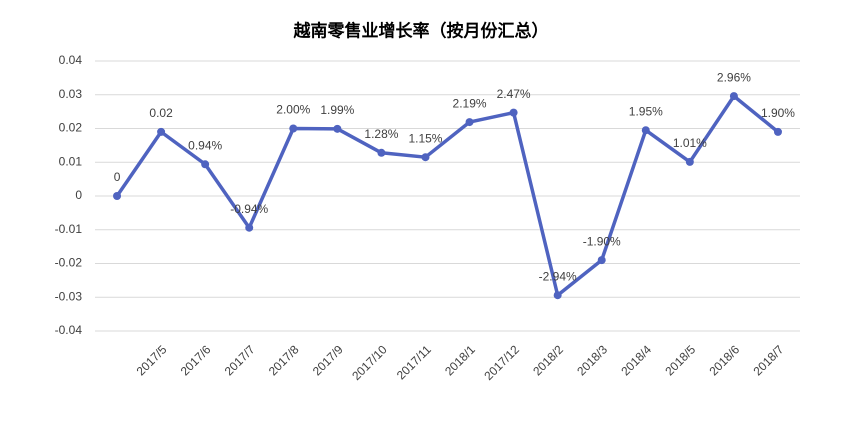  I want to click on data-label: 2.19%, so click(470, 103).